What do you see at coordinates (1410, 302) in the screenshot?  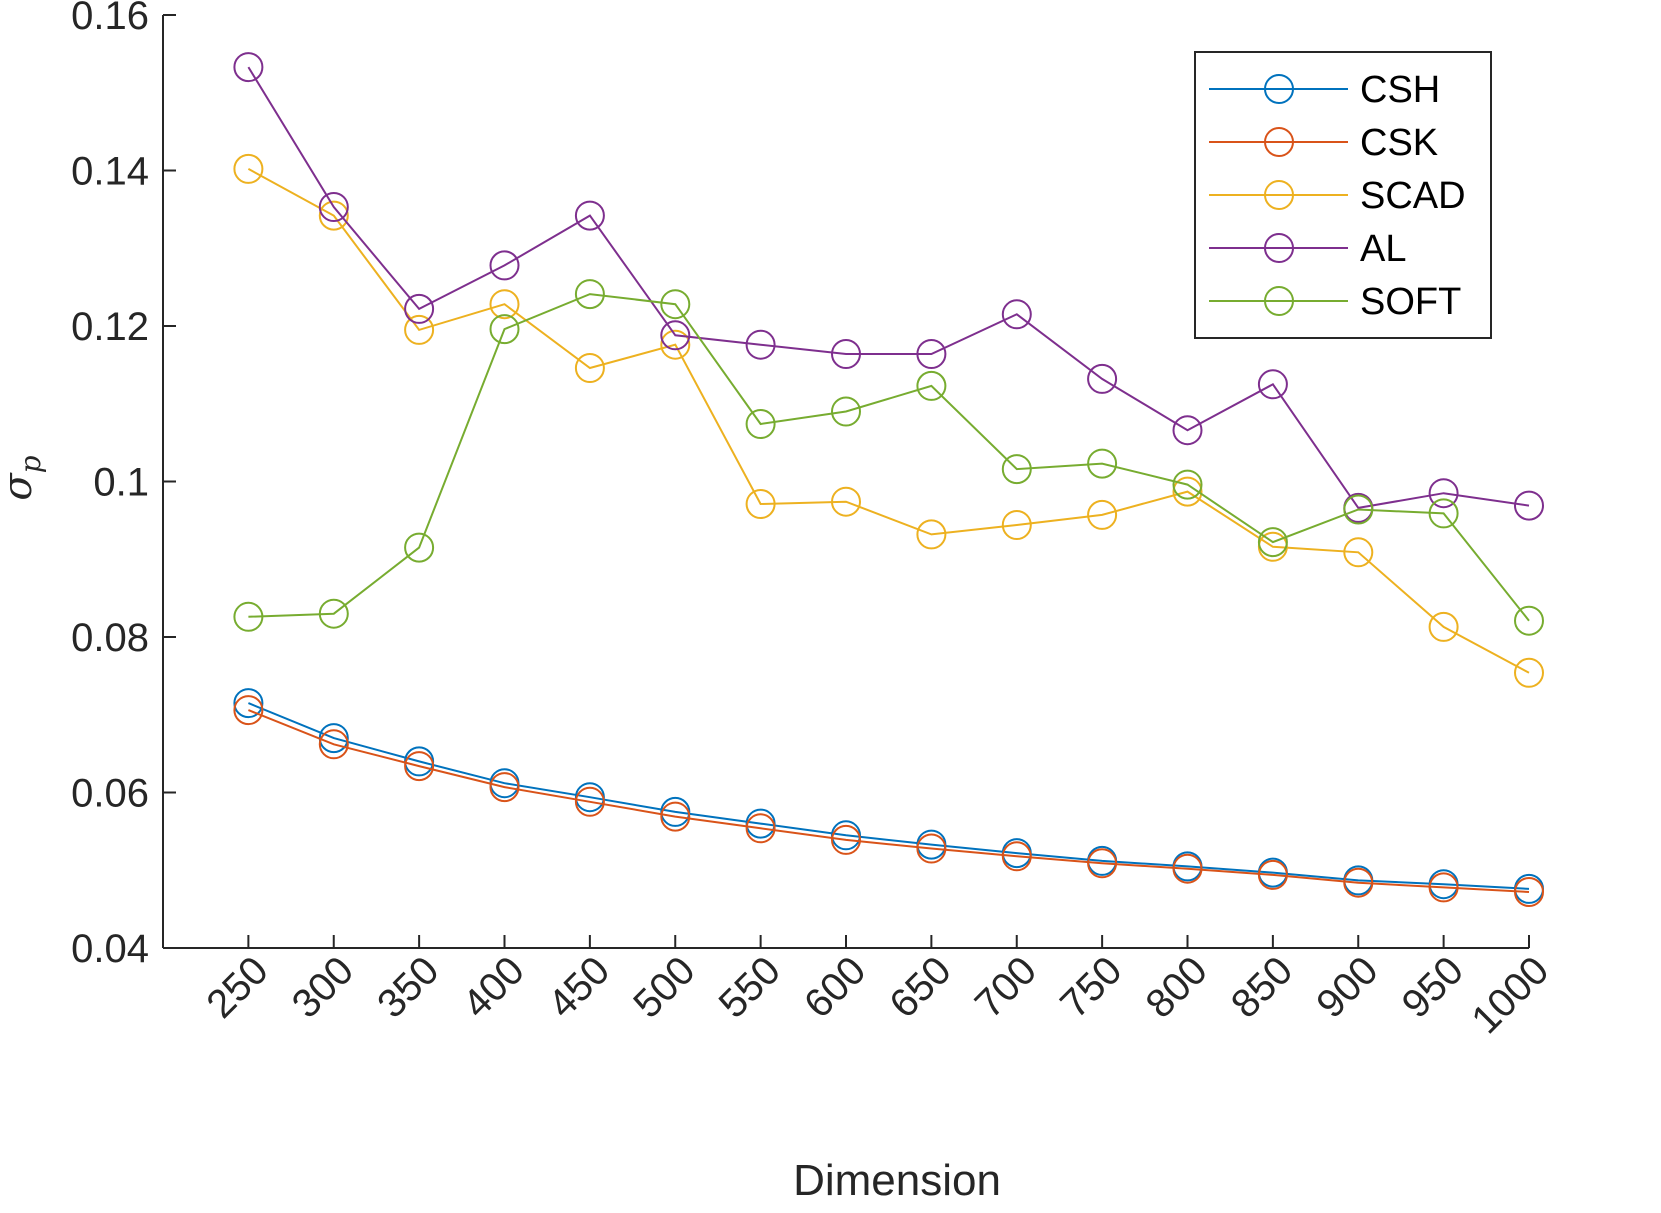 I see `legend-label: SOFT` at bounding box center [1410, 302].